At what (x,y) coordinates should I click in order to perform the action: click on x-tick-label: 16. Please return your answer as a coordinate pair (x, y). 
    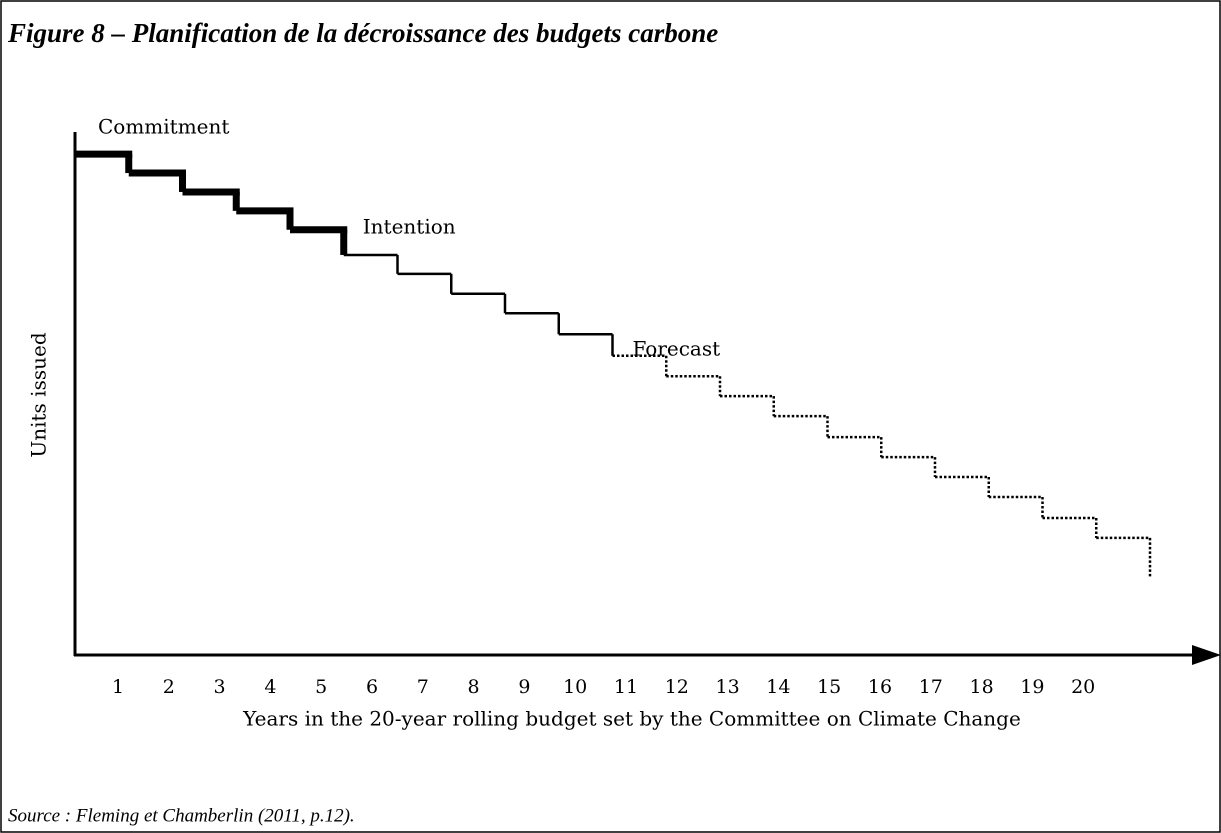
    Looking at the image, I should click on (880, 687).